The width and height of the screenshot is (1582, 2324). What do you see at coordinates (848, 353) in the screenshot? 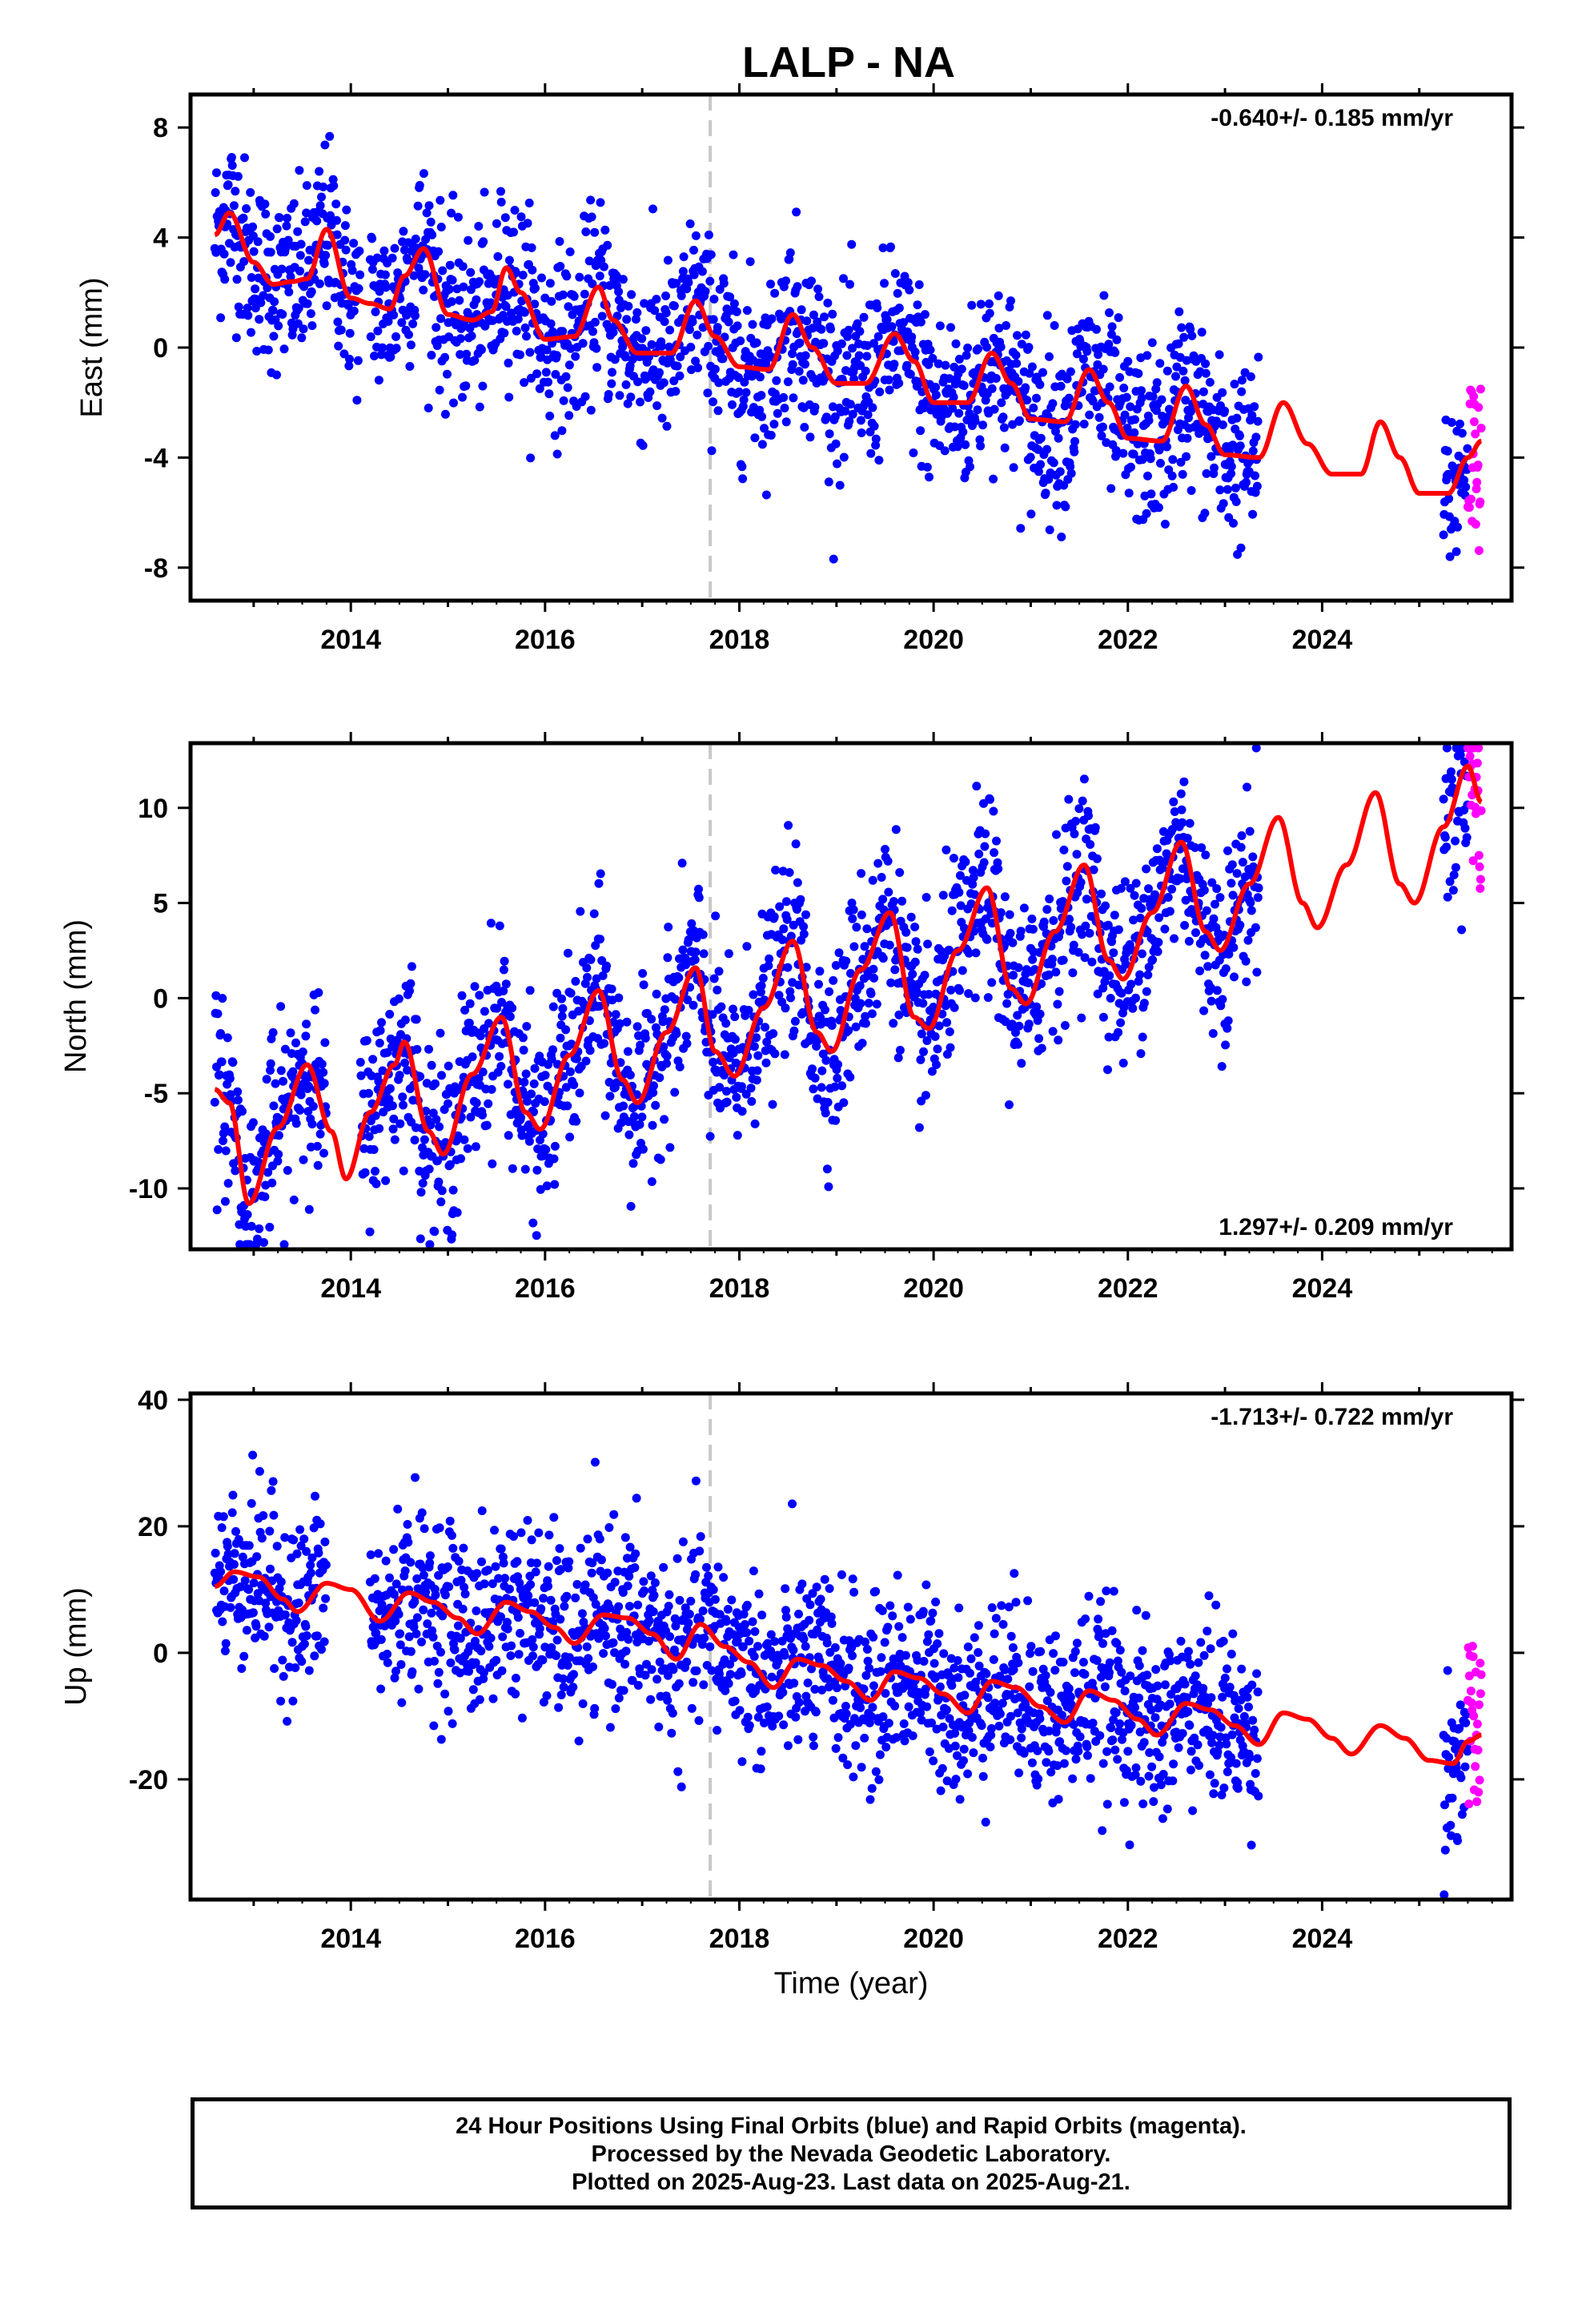
I see `model-fit-line` at bounding box center [848, 353].